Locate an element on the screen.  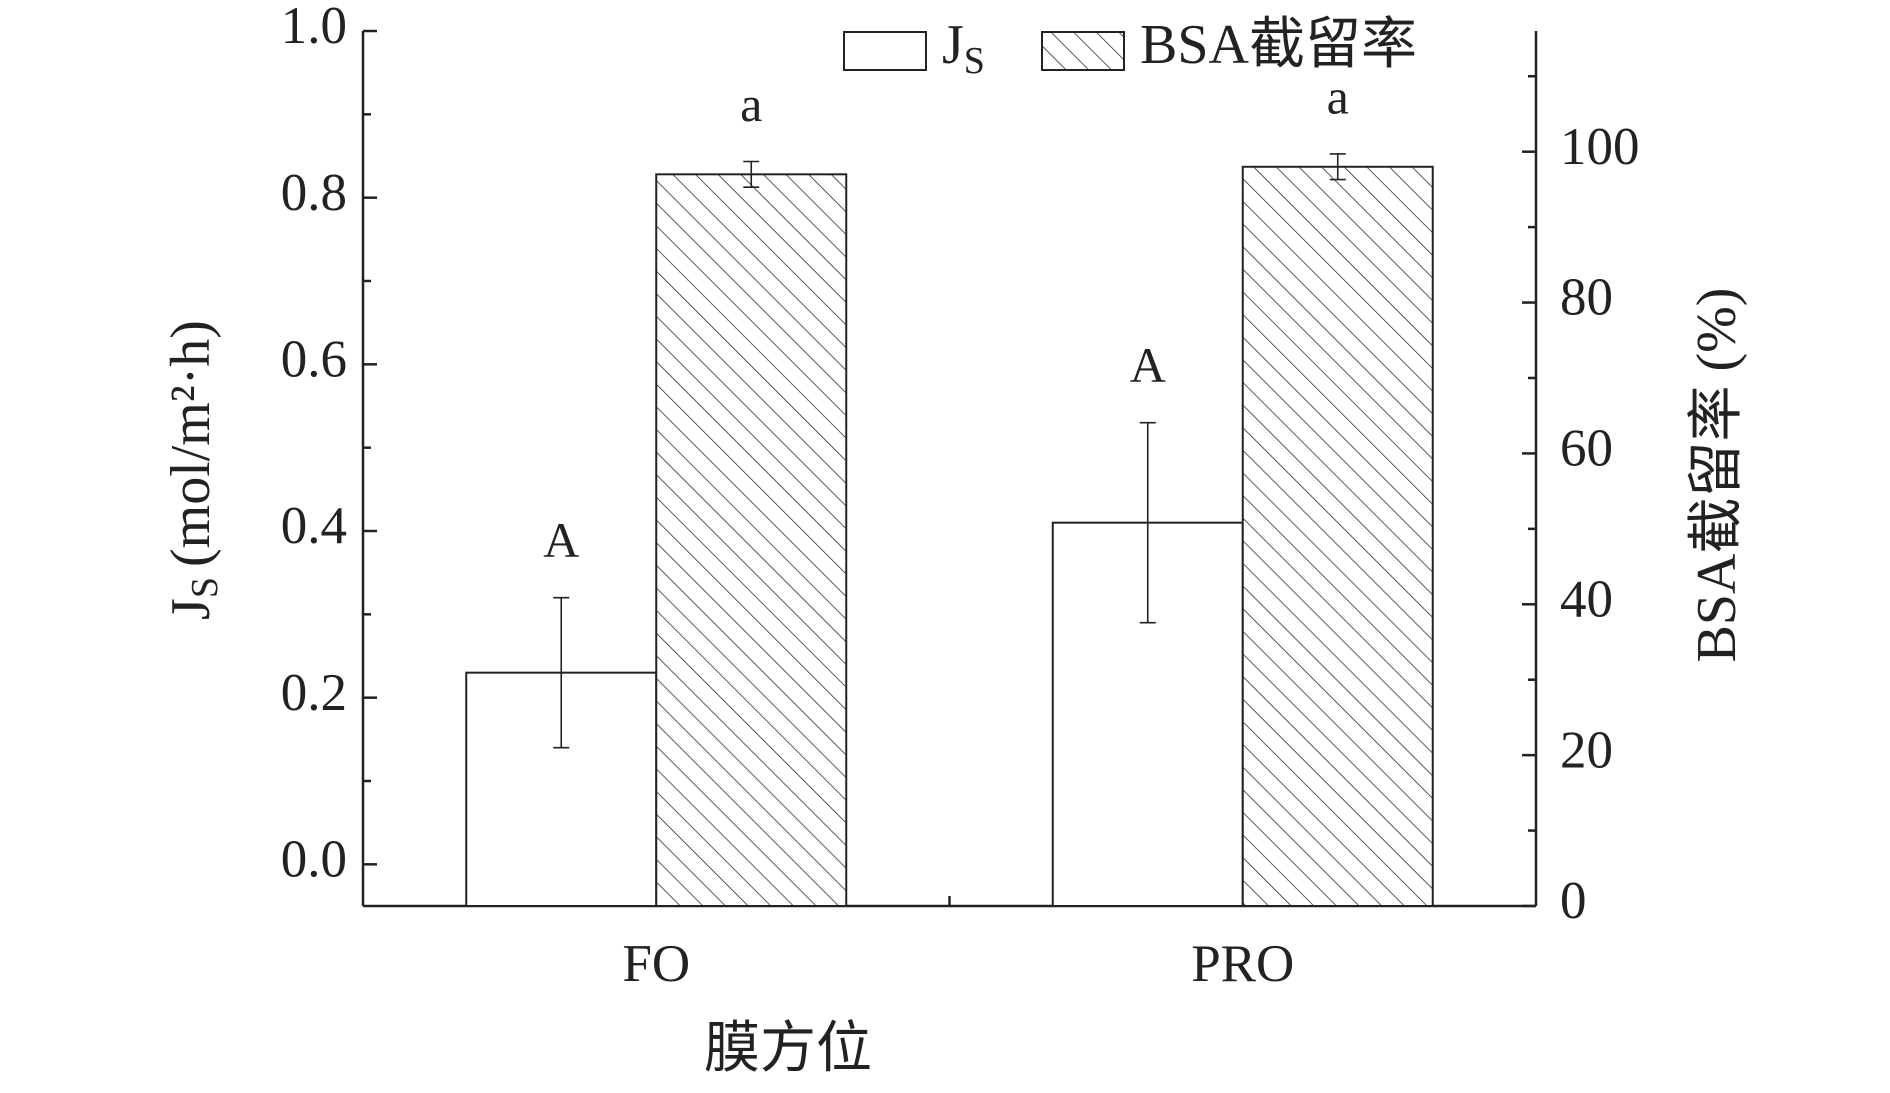
y-title-main: J is located at coordinates (191, 609).